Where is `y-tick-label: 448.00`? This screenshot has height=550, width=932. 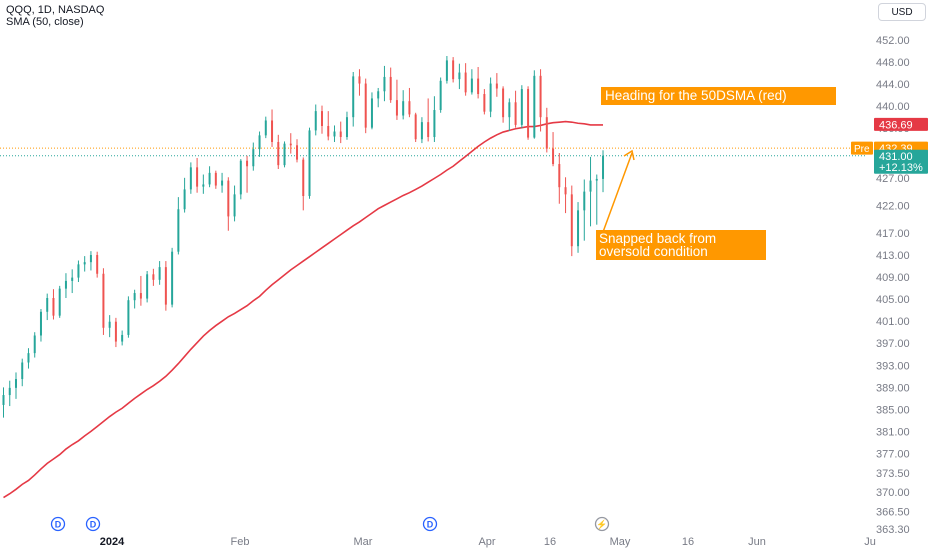
y-tick-label: 448.00 is located at coordinates (893, 63).